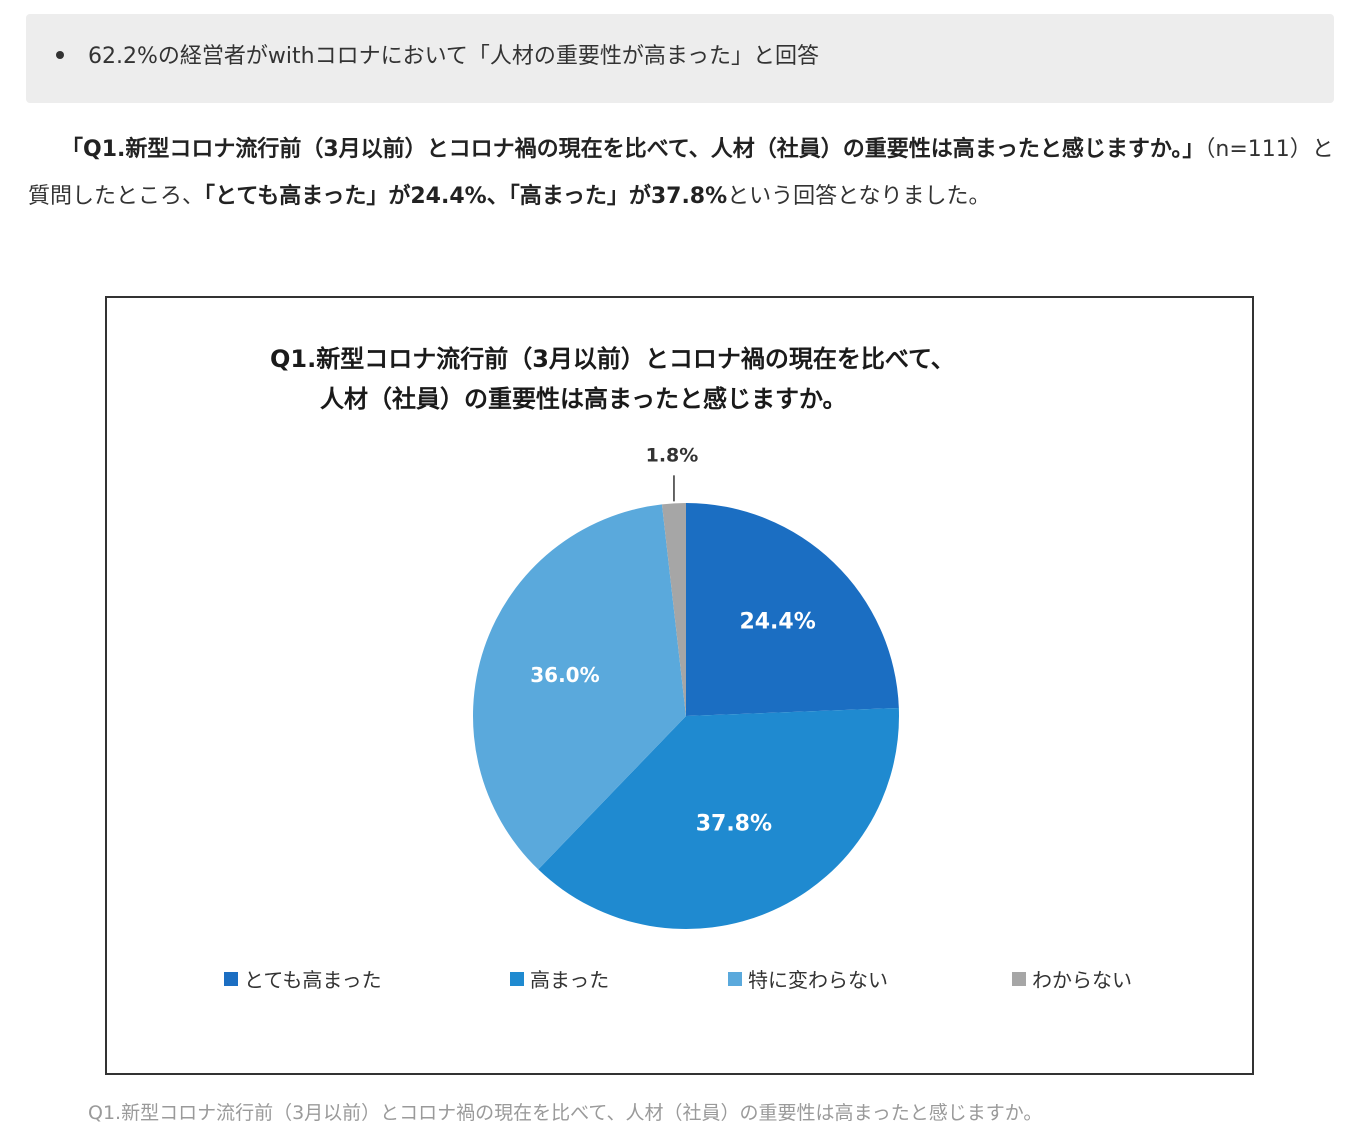  What do you see at coordinates (734, 824) in the screenshot?
I see `data-label-increased: 37.8%` at bounding box center [734, 824].